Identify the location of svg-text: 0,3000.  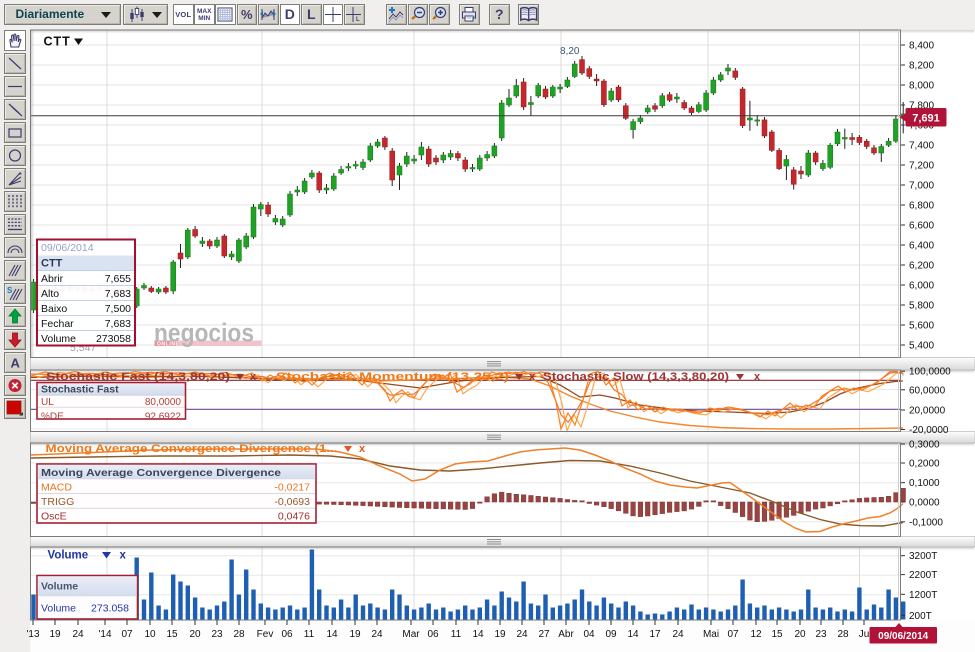
(924, 445).